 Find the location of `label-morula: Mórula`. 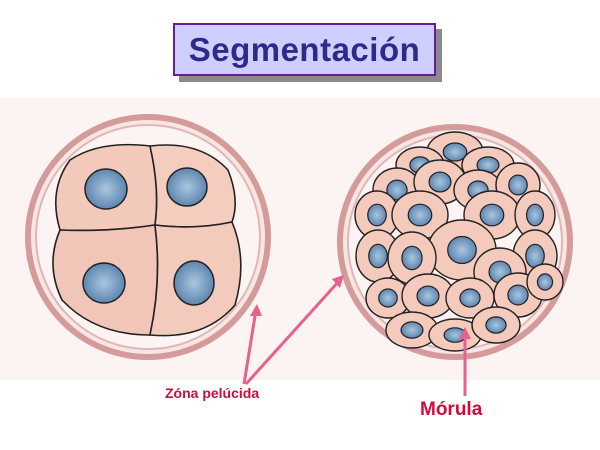

label-morula: Mórula is located at coordinates (451, 409).